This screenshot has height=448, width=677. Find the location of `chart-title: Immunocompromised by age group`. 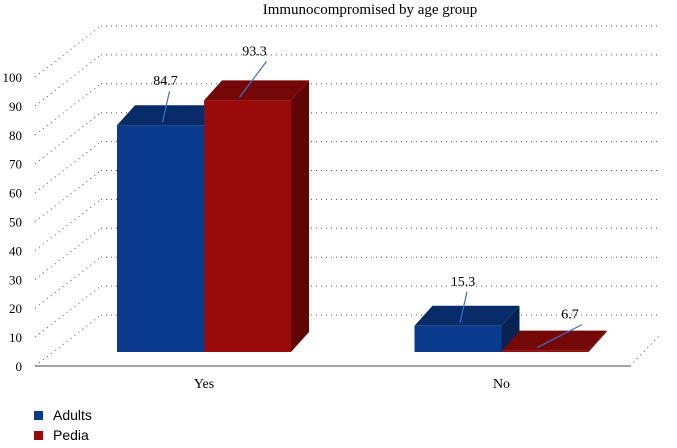

chart-title: Immunocompromised by age group is located at coordinates (370, 10).